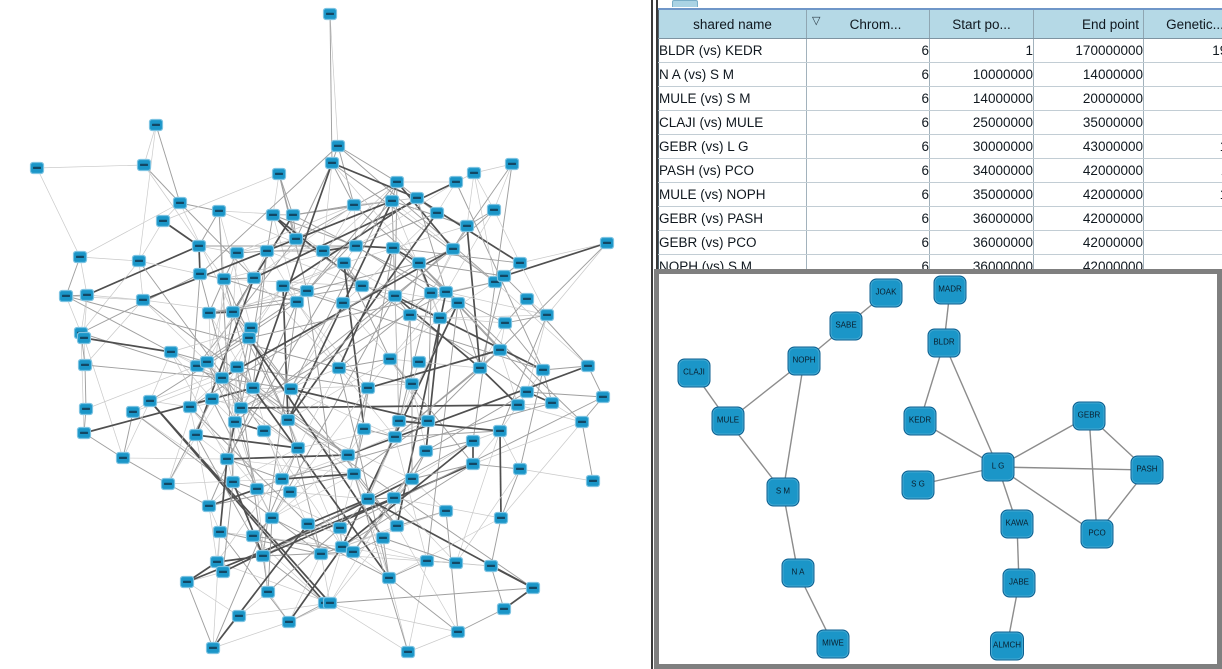 The image size is (1222, 669). What do you see at coordinates (1147, 470) in the screenshot?
I see `subnetwork-node-pash: PASH` at bounding box center [1147, 470].